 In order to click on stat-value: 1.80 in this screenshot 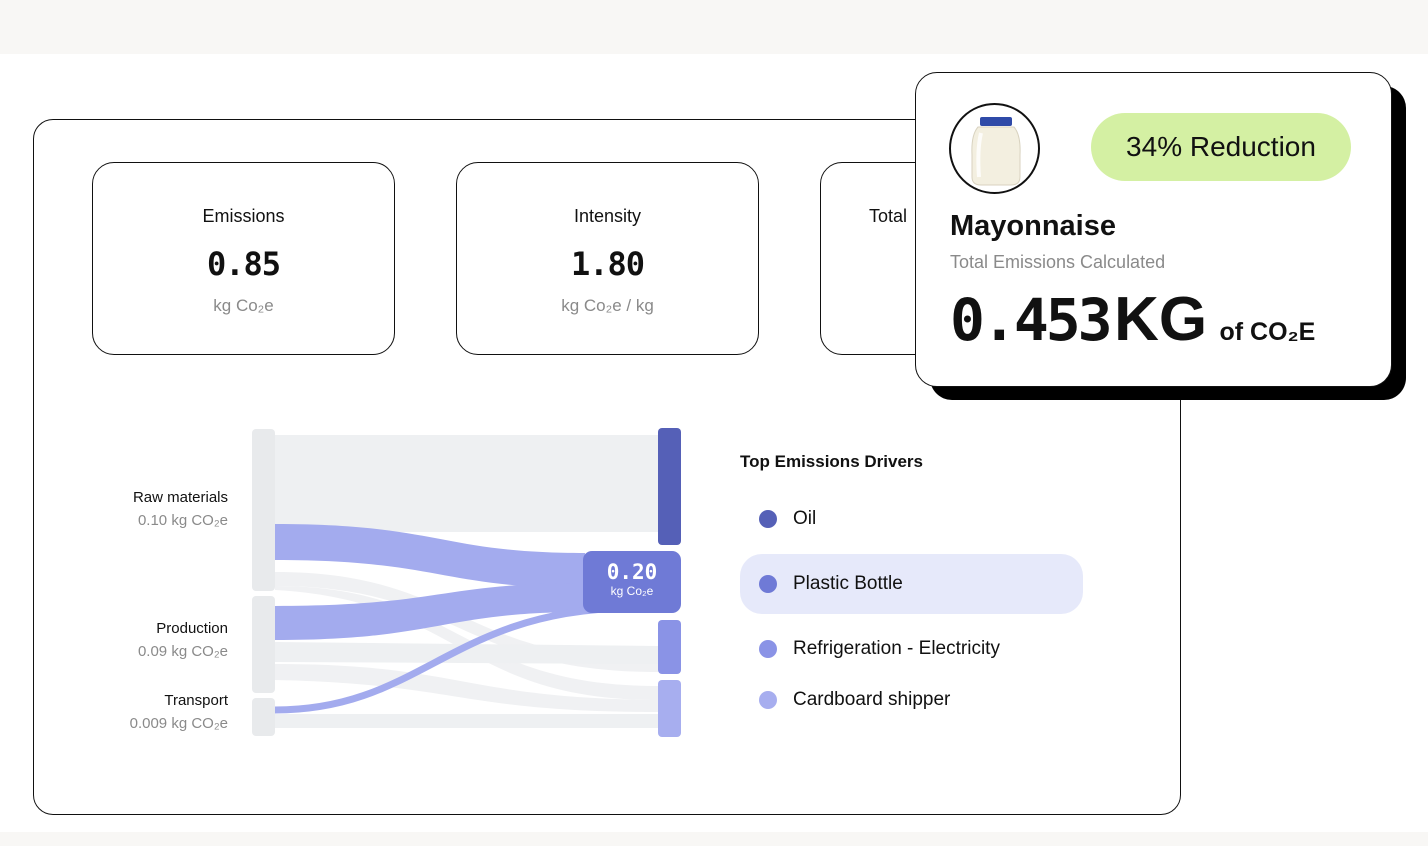, I will do `click(607, 264)`.